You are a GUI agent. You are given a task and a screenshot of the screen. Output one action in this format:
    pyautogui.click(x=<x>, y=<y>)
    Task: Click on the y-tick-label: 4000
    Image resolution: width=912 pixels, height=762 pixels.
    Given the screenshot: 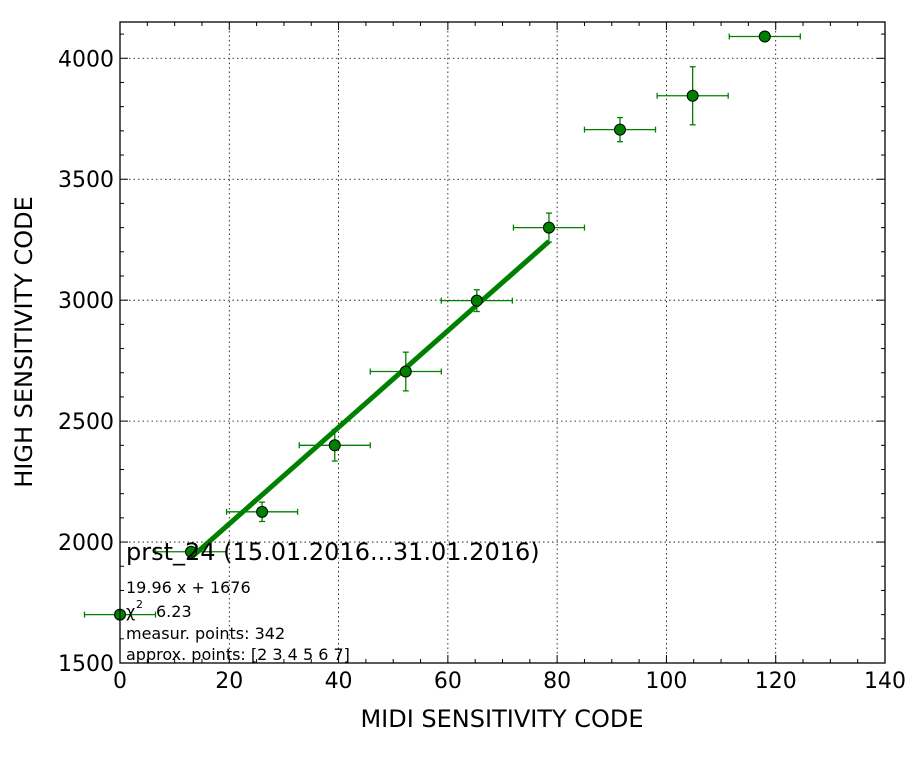 What is the action you would take?
    pyautogui.click(x=86, y=59)
    